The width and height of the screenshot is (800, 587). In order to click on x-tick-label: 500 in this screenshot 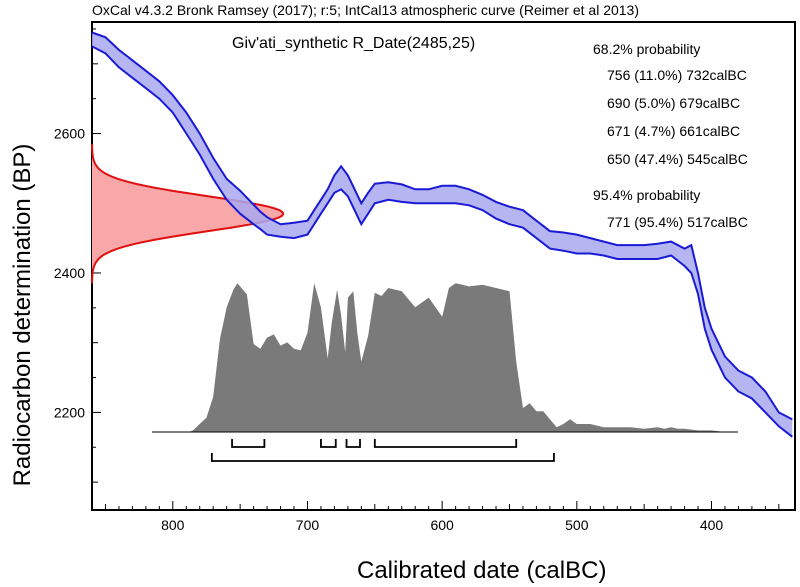, I will do `click(577, 525)`.